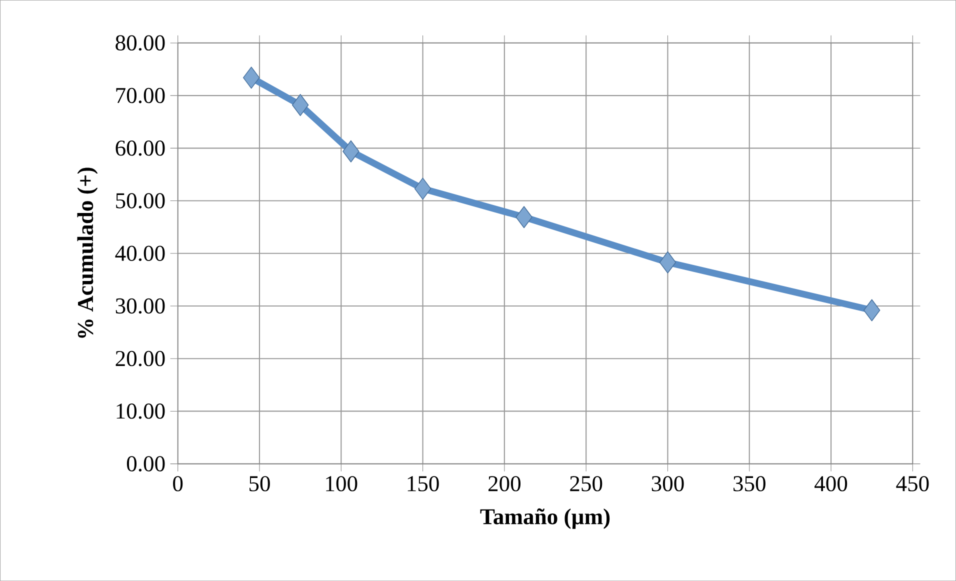  I want to click on x-tick-label: 450, so click(912, 484).